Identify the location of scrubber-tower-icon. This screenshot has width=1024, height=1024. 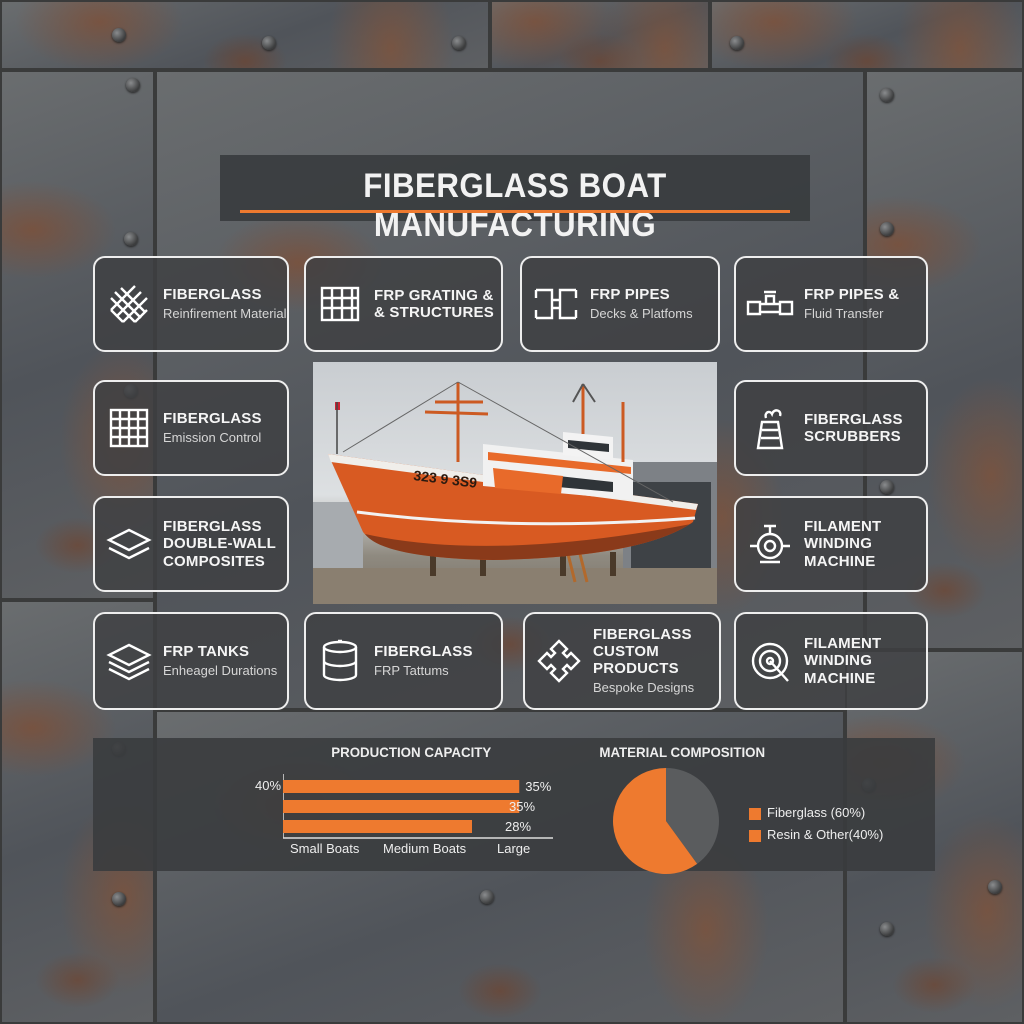
(770, 428).